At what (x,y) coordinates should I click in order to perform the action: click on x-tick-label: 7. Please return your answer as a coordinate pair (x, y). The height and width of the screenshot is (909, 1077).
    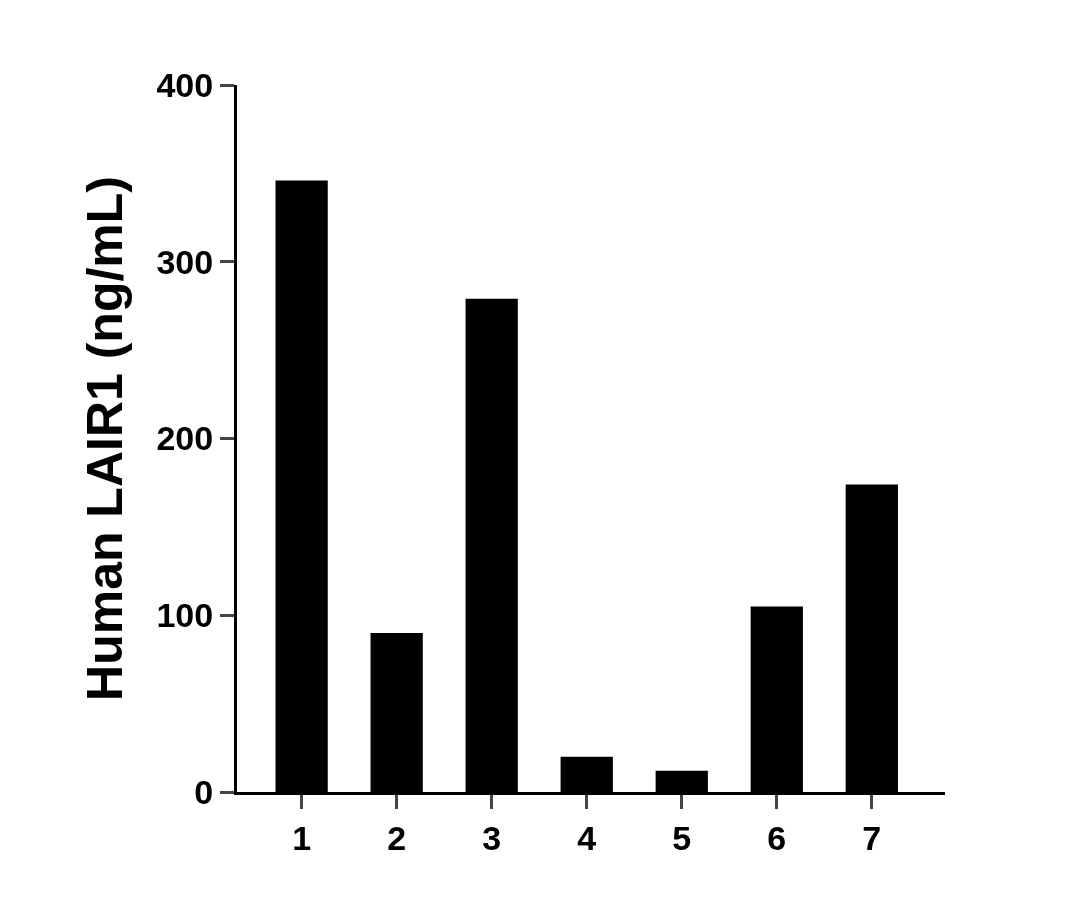
    Looking at the image, I should click on (872, 837).